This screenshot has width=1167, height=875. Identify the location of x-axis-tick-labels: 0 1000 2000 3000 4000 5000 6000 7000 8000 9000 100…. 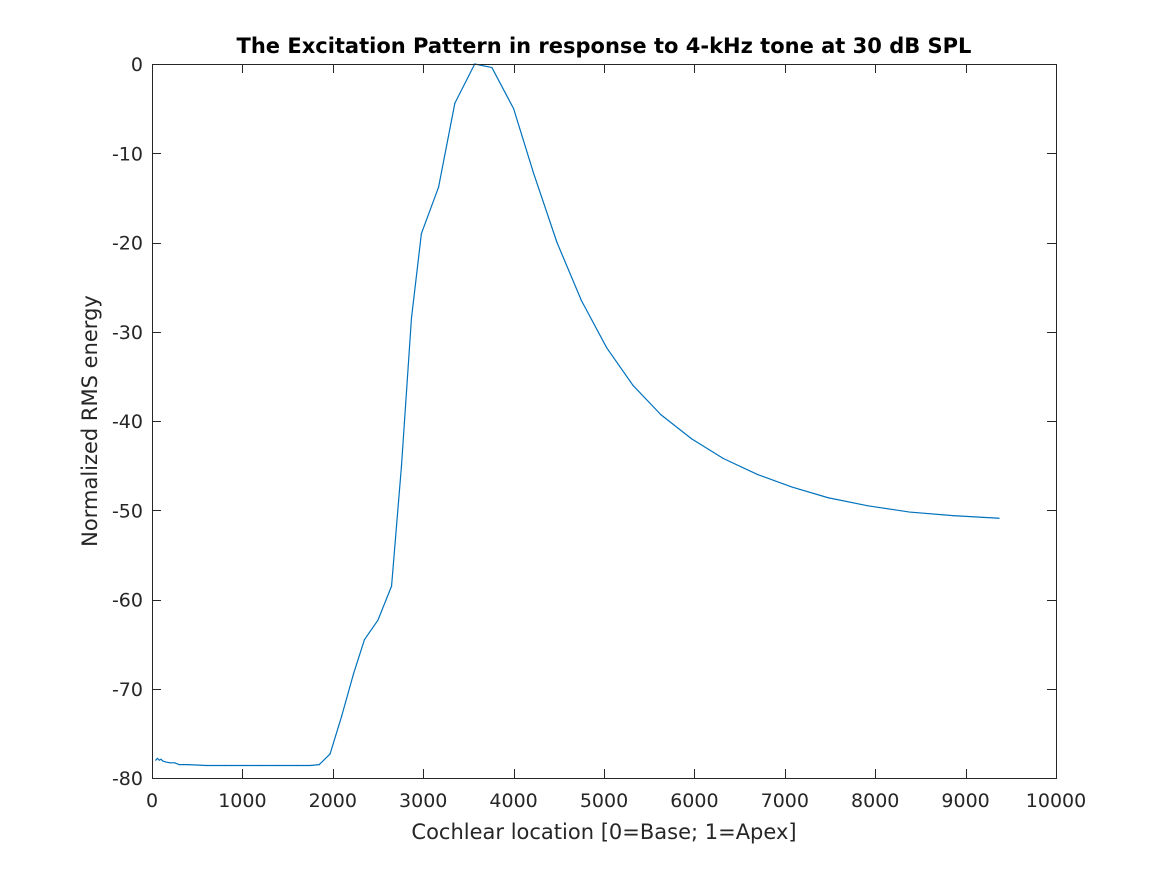
(616, 801).